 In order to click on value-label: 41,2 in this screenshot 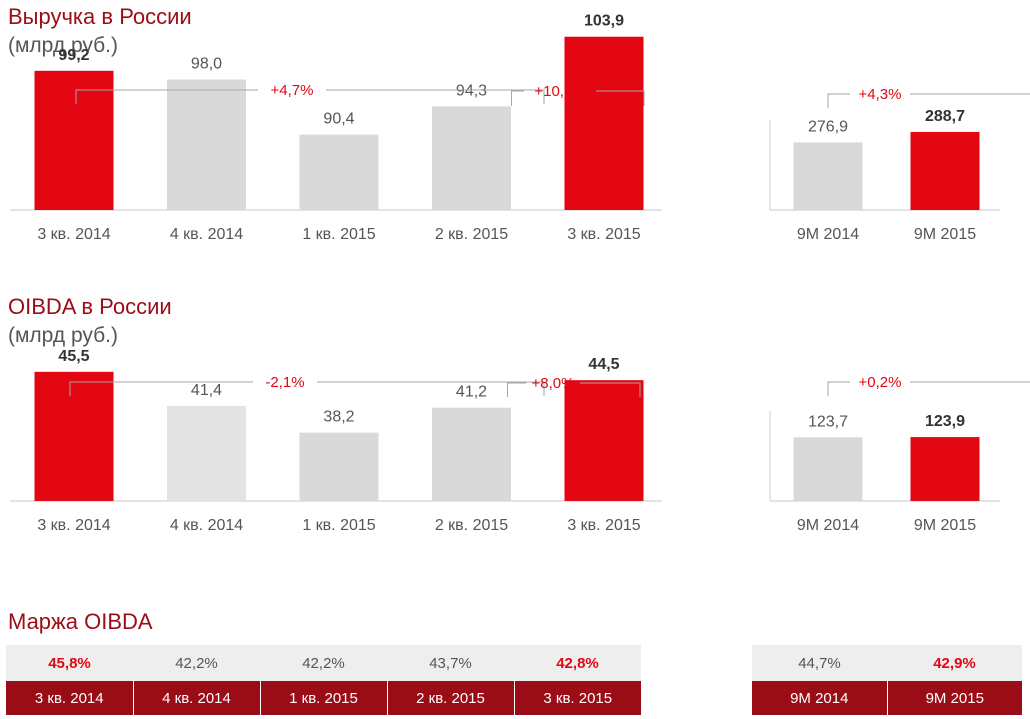, I will do `click(471, 392)`.